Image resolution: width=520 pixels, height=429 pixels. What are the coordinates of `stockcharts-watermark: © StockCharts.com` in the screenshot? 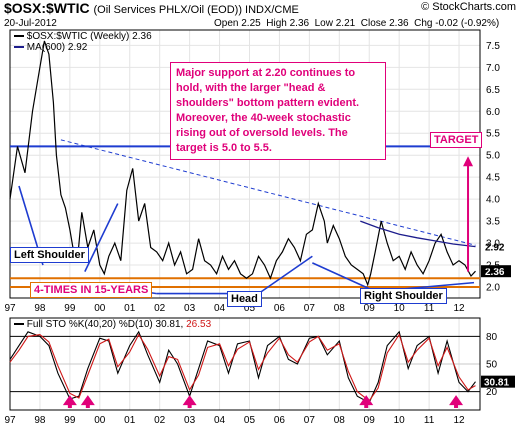 It's located at (468, 7).